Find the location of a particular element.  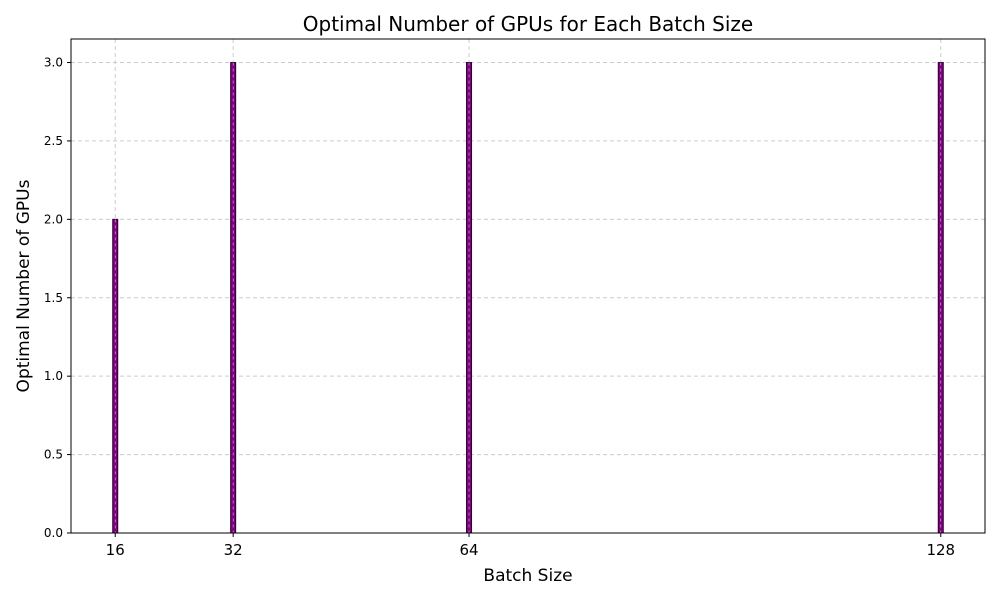

y-tick-label: 1.5 is located at coordinates (53, 298).